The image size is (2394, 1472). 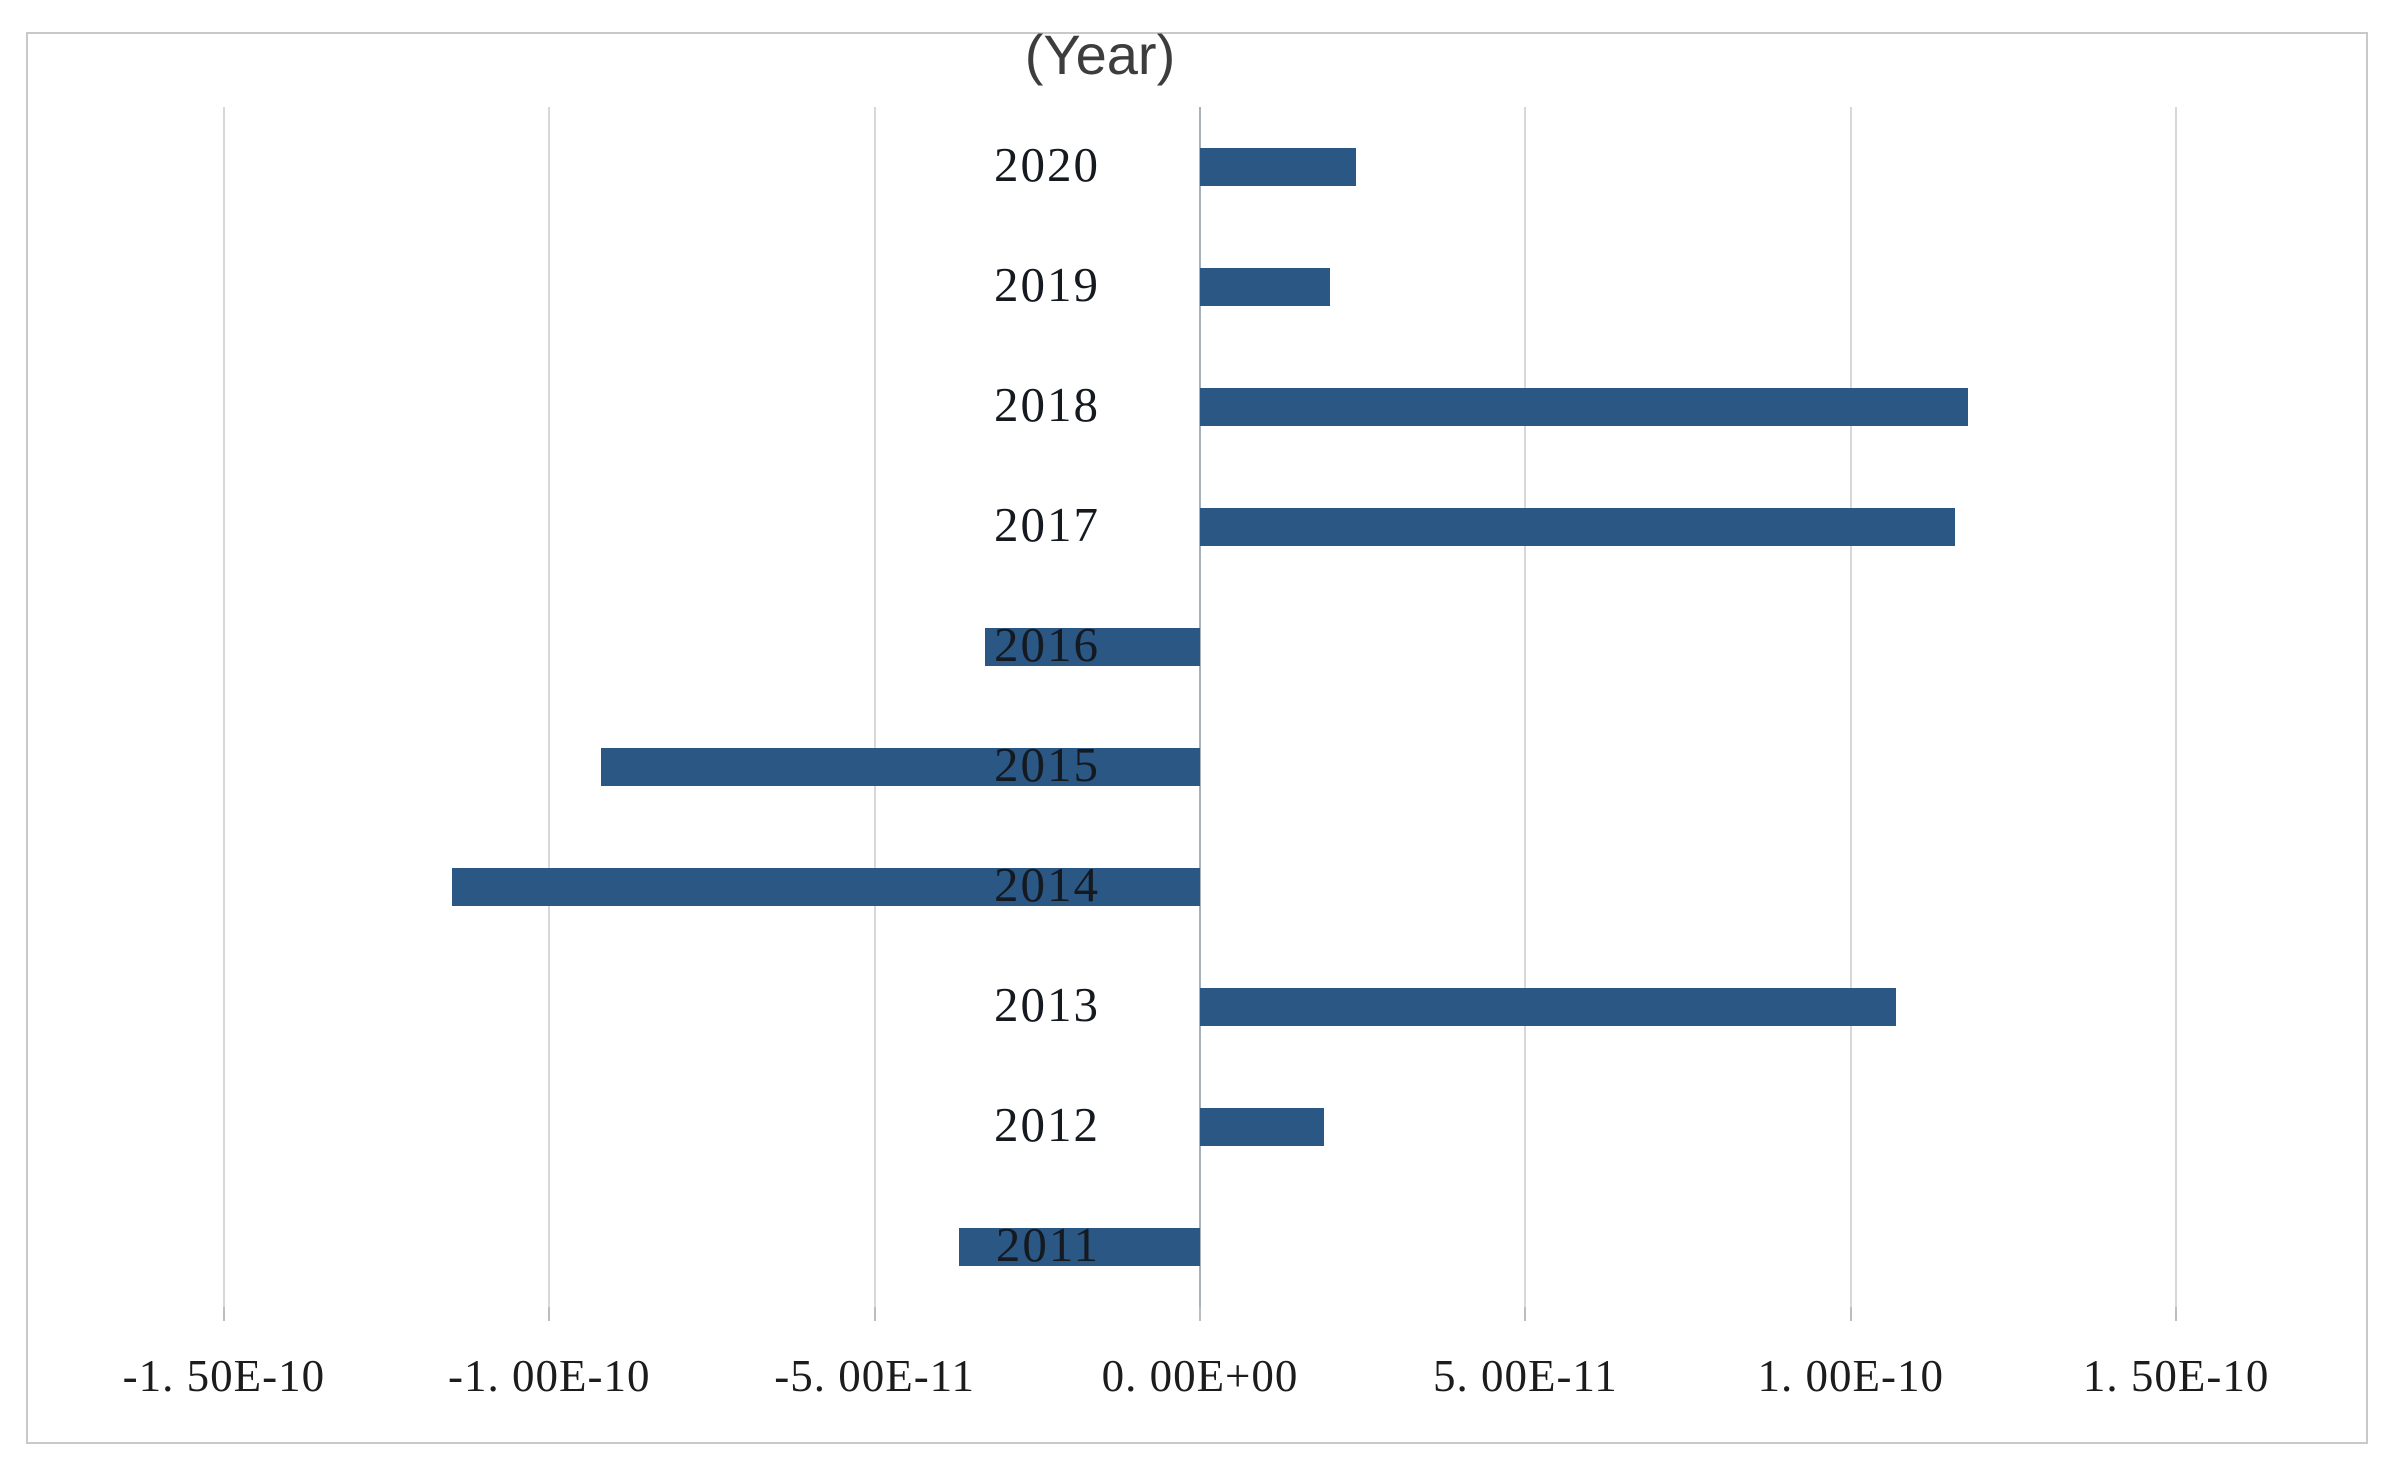 I want to click on bar-2019, so click(x=1265, y=287).